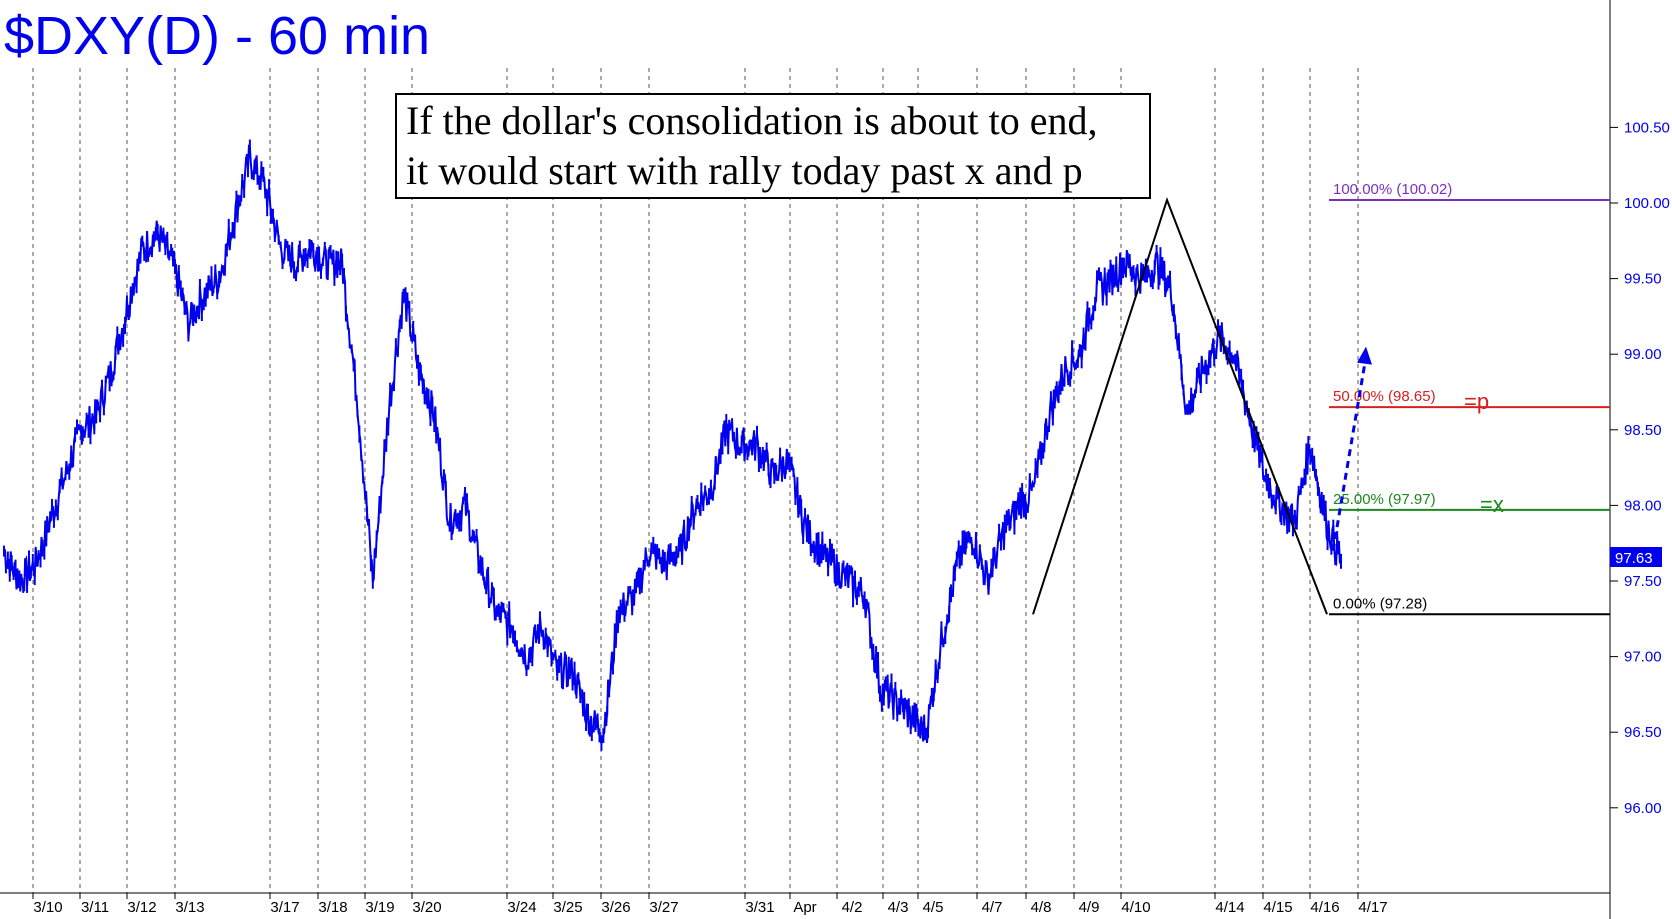 The width and height of the screenshot is (1672, 919). I want to click on y-tick-label-9: 96.00, so click(1643, 808).